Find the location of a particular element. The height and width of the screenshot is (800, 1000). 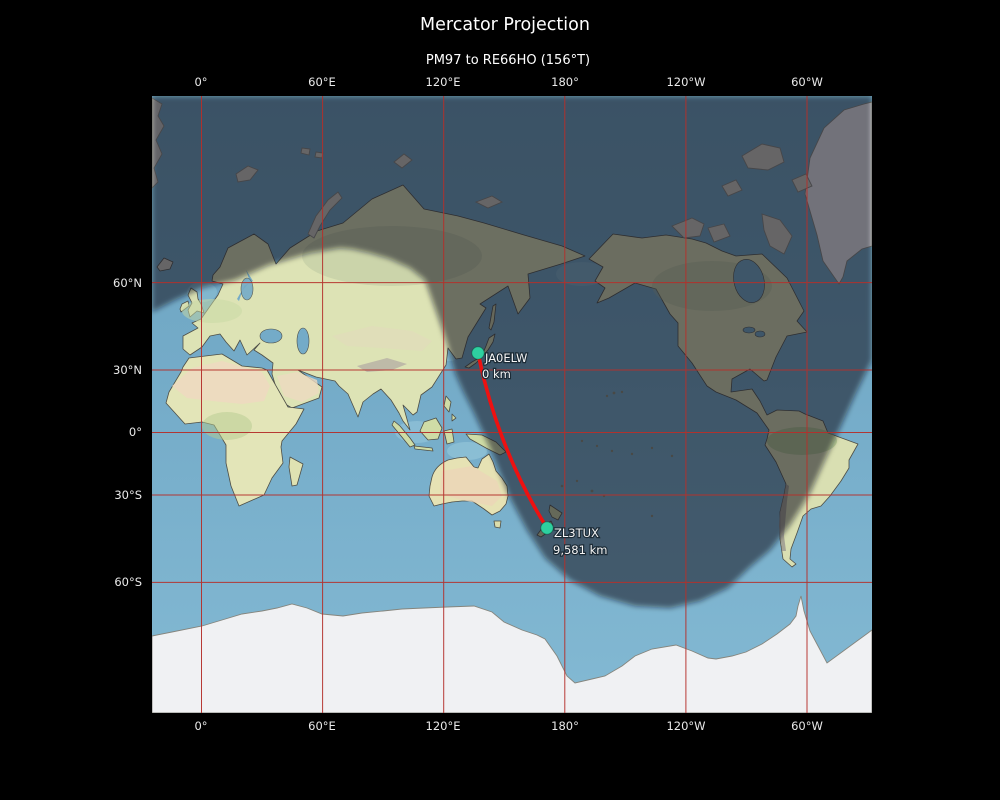

tick-top-120w: 120°W is located at coordinates (686, 82).